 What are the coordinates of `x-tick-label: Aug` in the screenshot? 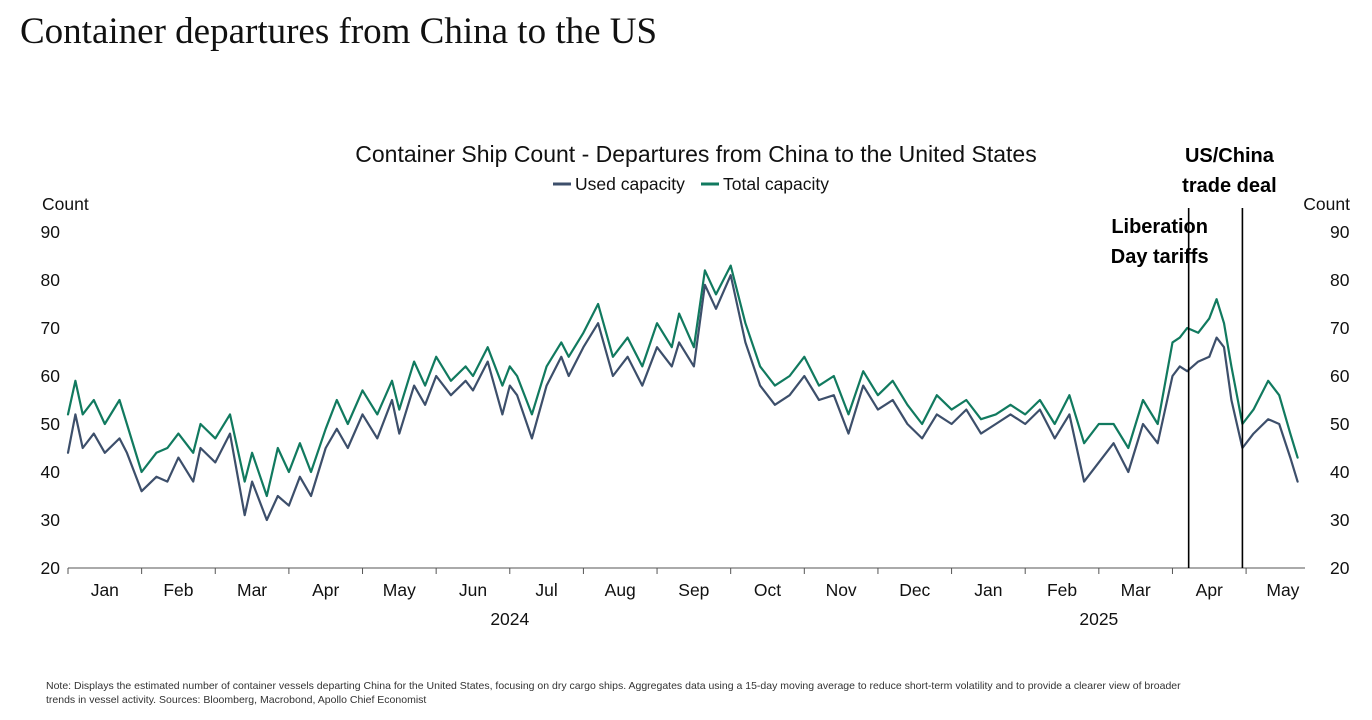 It's located at (620, 590).